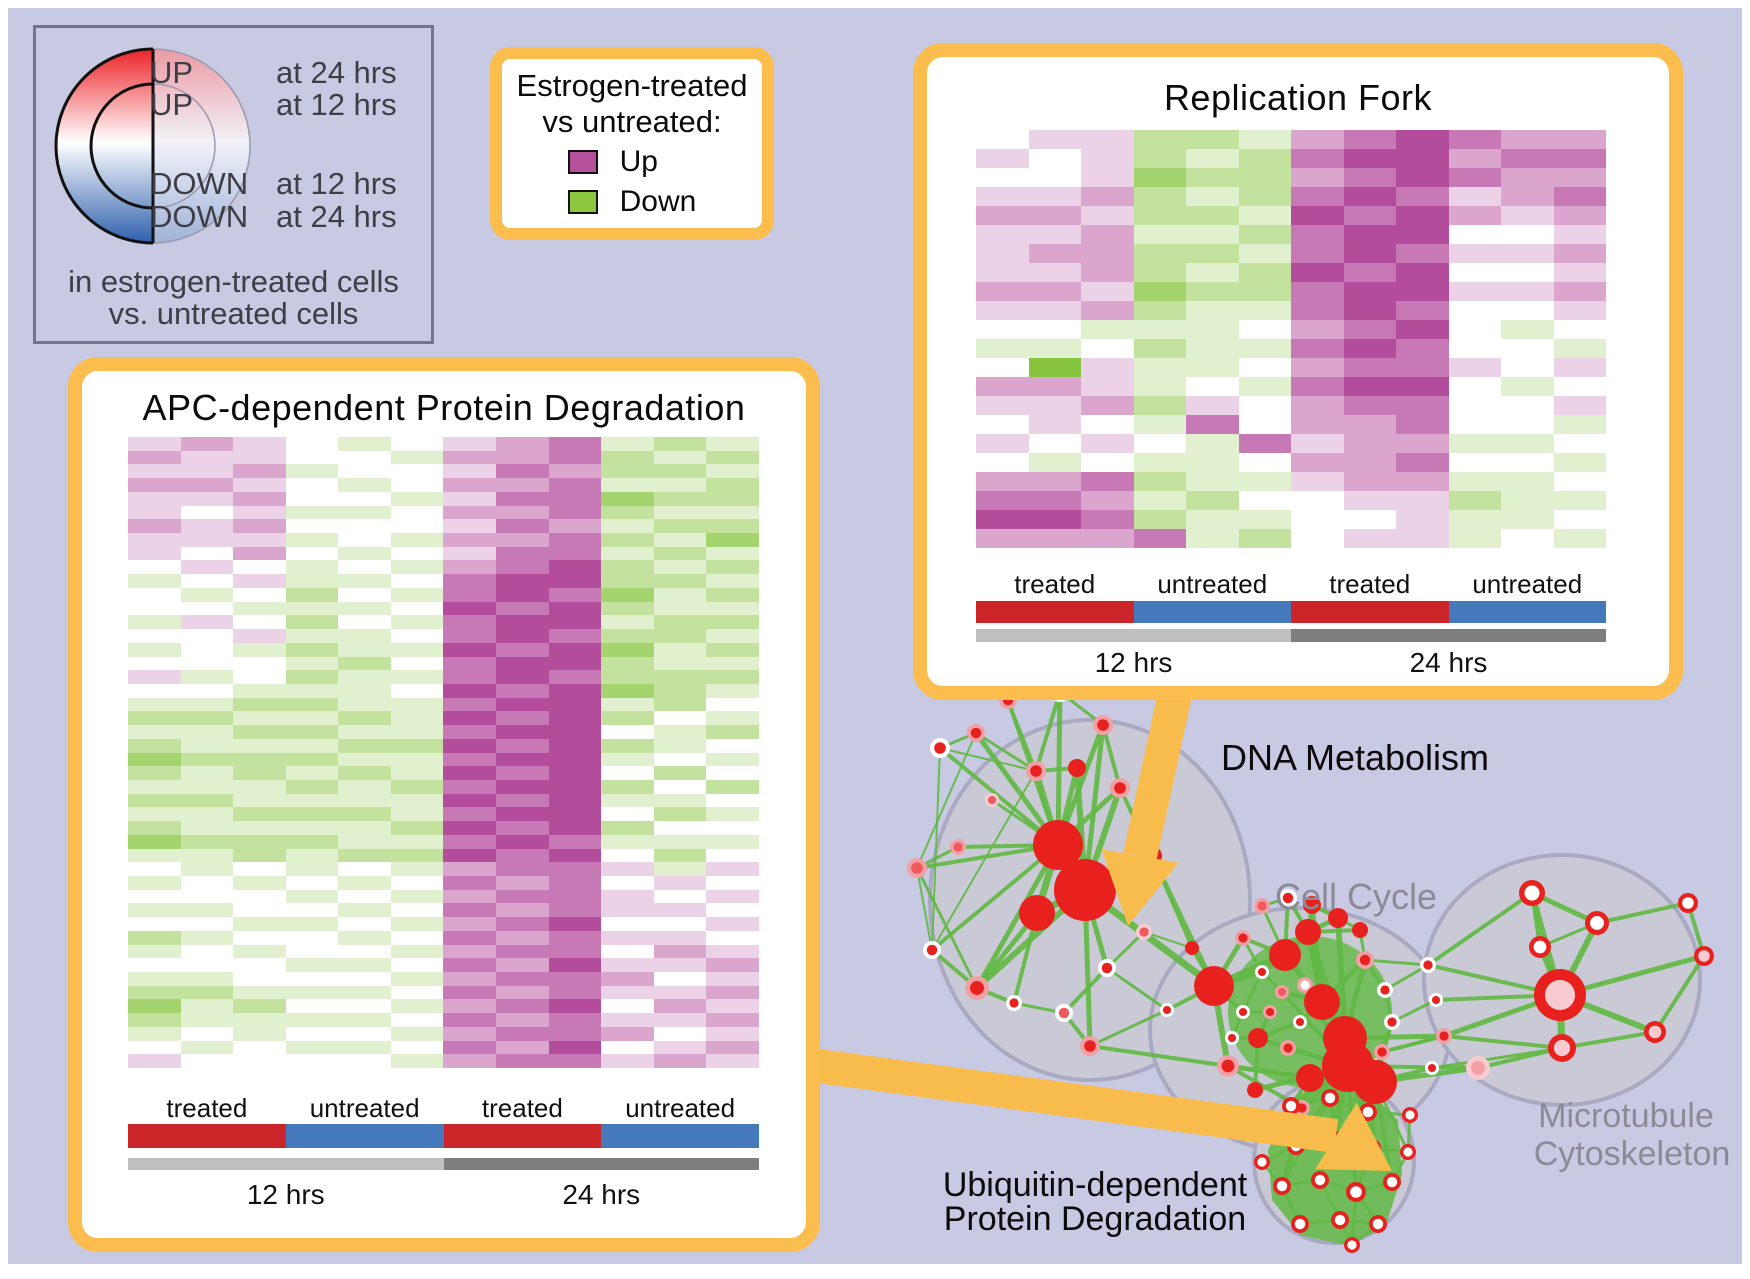 The image size is (1750, 1279). I want to click on ring-legend-footer-line2: vs. untreated cells, so click(233, 313).